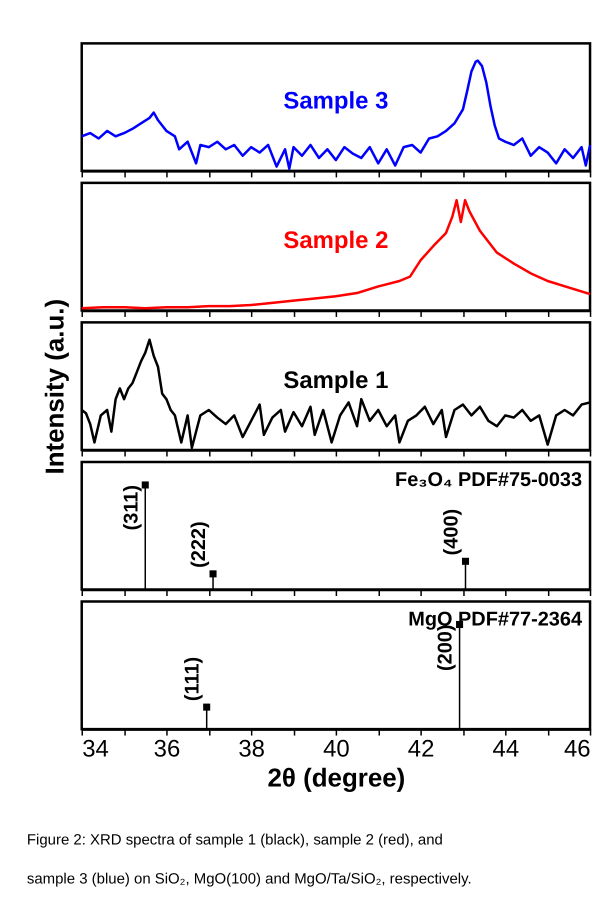 This screenshot has width=601, height=922. What do you see at coordinates (421, 748) in the screenshot?
I see `x-tick-label: 42` at bounding box center [421, 748].